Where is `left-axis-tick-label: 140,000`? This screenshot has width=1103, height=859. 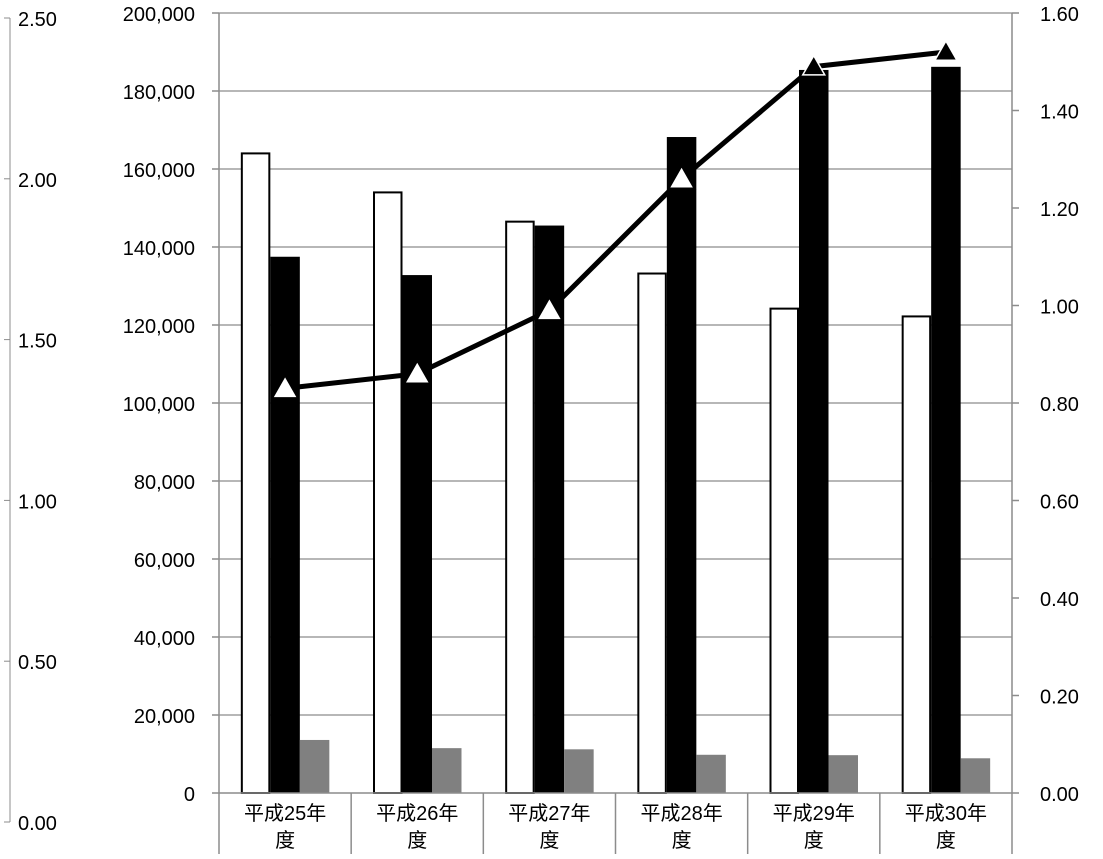 left-axis-tick-label: 140,000 is located at coordinates (159, 249).